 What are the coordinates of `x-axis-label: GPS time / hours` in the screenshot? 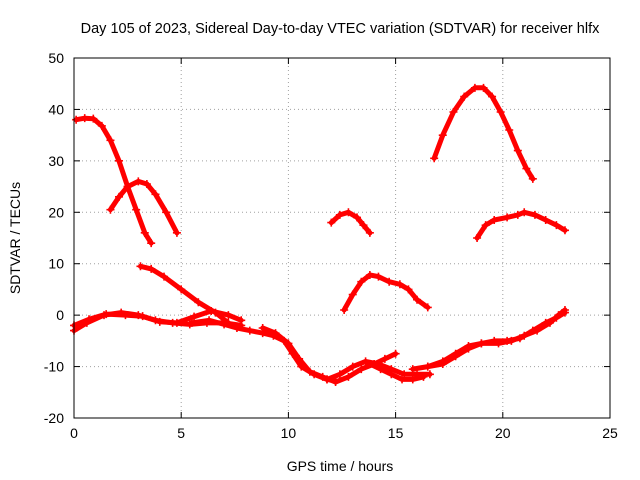 It's located at (340, 466).